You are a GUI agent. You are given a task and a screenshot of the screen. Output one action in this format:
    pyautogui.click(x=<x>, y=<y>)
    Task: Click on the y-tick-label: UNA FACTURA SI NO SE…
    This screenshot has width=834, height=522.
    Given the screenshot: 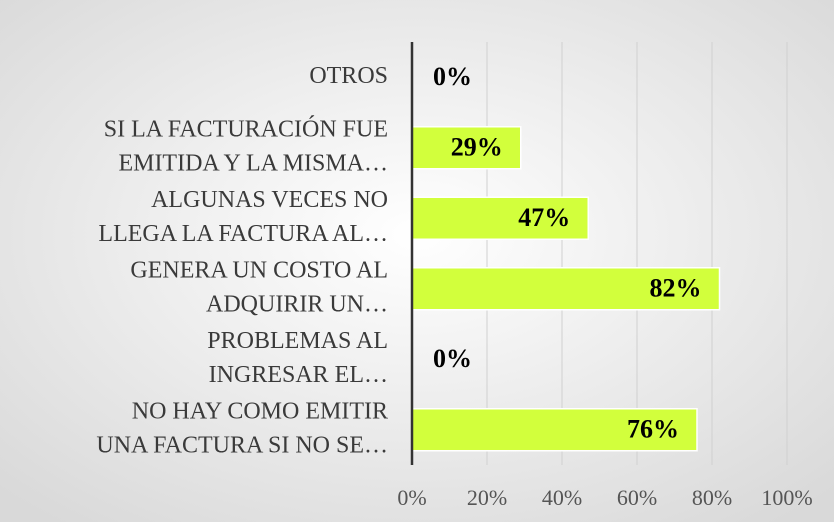 What is the action you would take?
    pyautogui.click(x=242, y=445)
    